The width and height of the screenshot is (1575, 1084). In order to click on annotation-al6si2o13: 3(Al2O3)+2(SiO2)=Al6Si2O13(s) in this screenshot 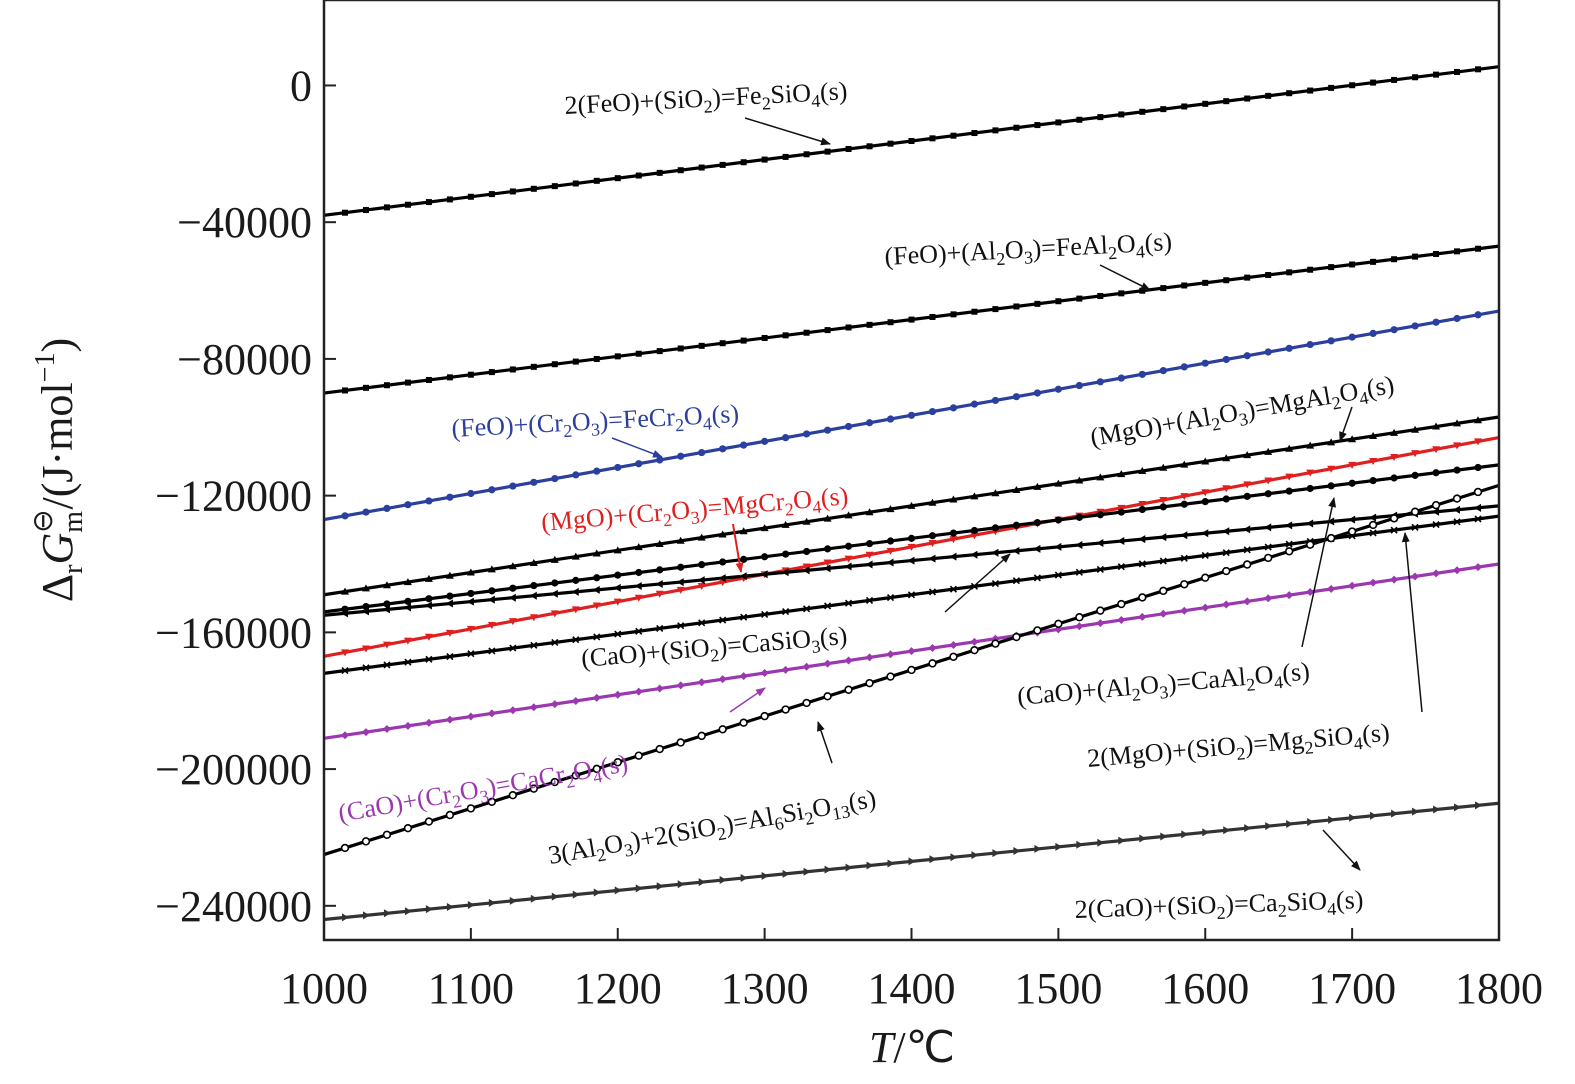, I will do `click(712, 797)`.